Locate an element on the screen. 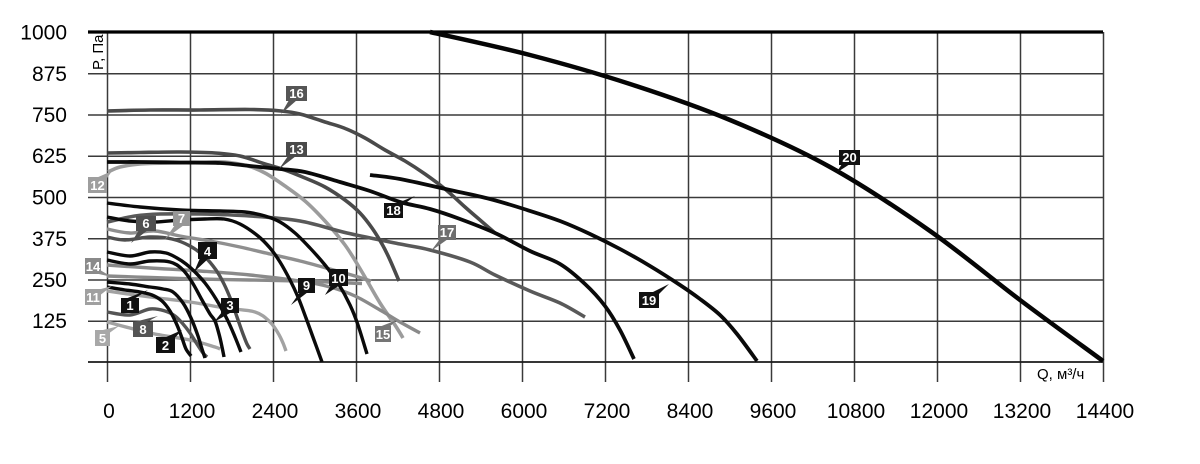  svg-text: 250 is located at coordinates (49, 280).